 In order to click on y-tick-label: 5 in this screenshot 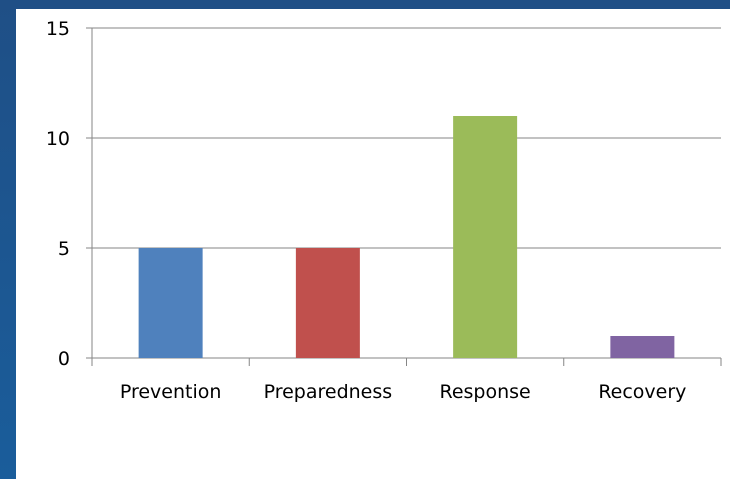, I will do `click(64, 249)`.